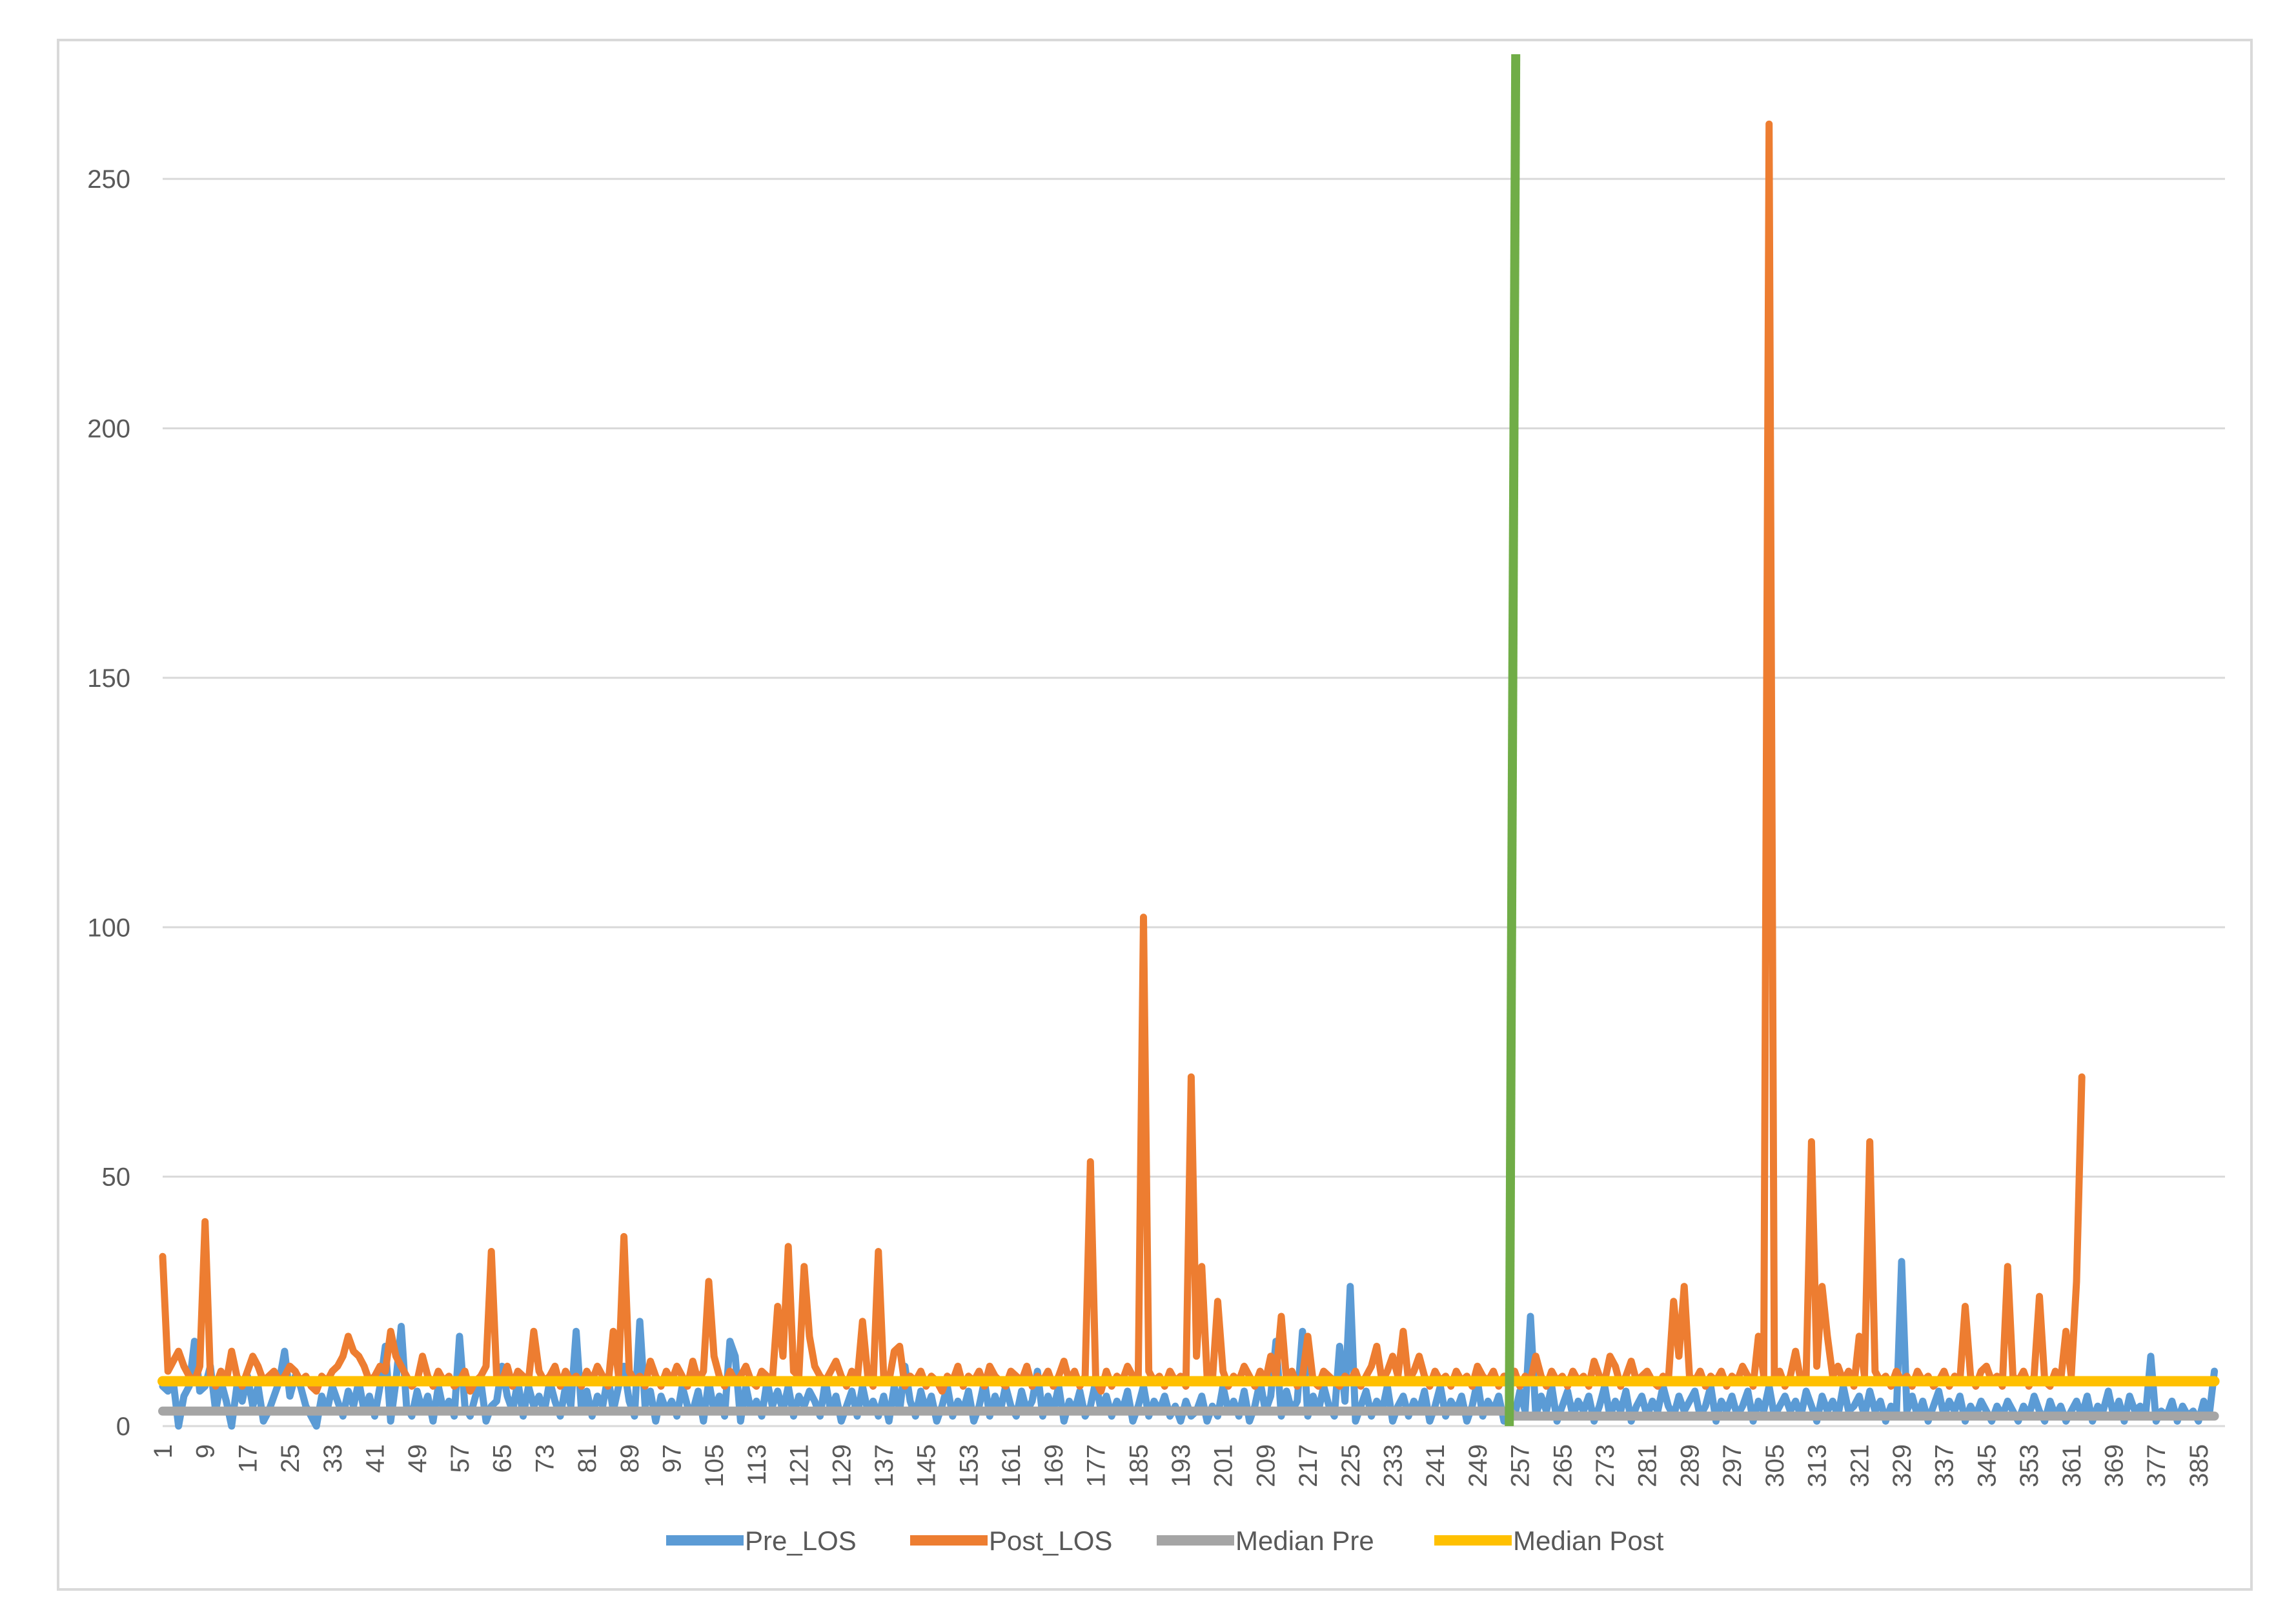  Describe the element at coordinates (1605, 1465) in the screenshot. I see `x-tick-label: 273` at that location.